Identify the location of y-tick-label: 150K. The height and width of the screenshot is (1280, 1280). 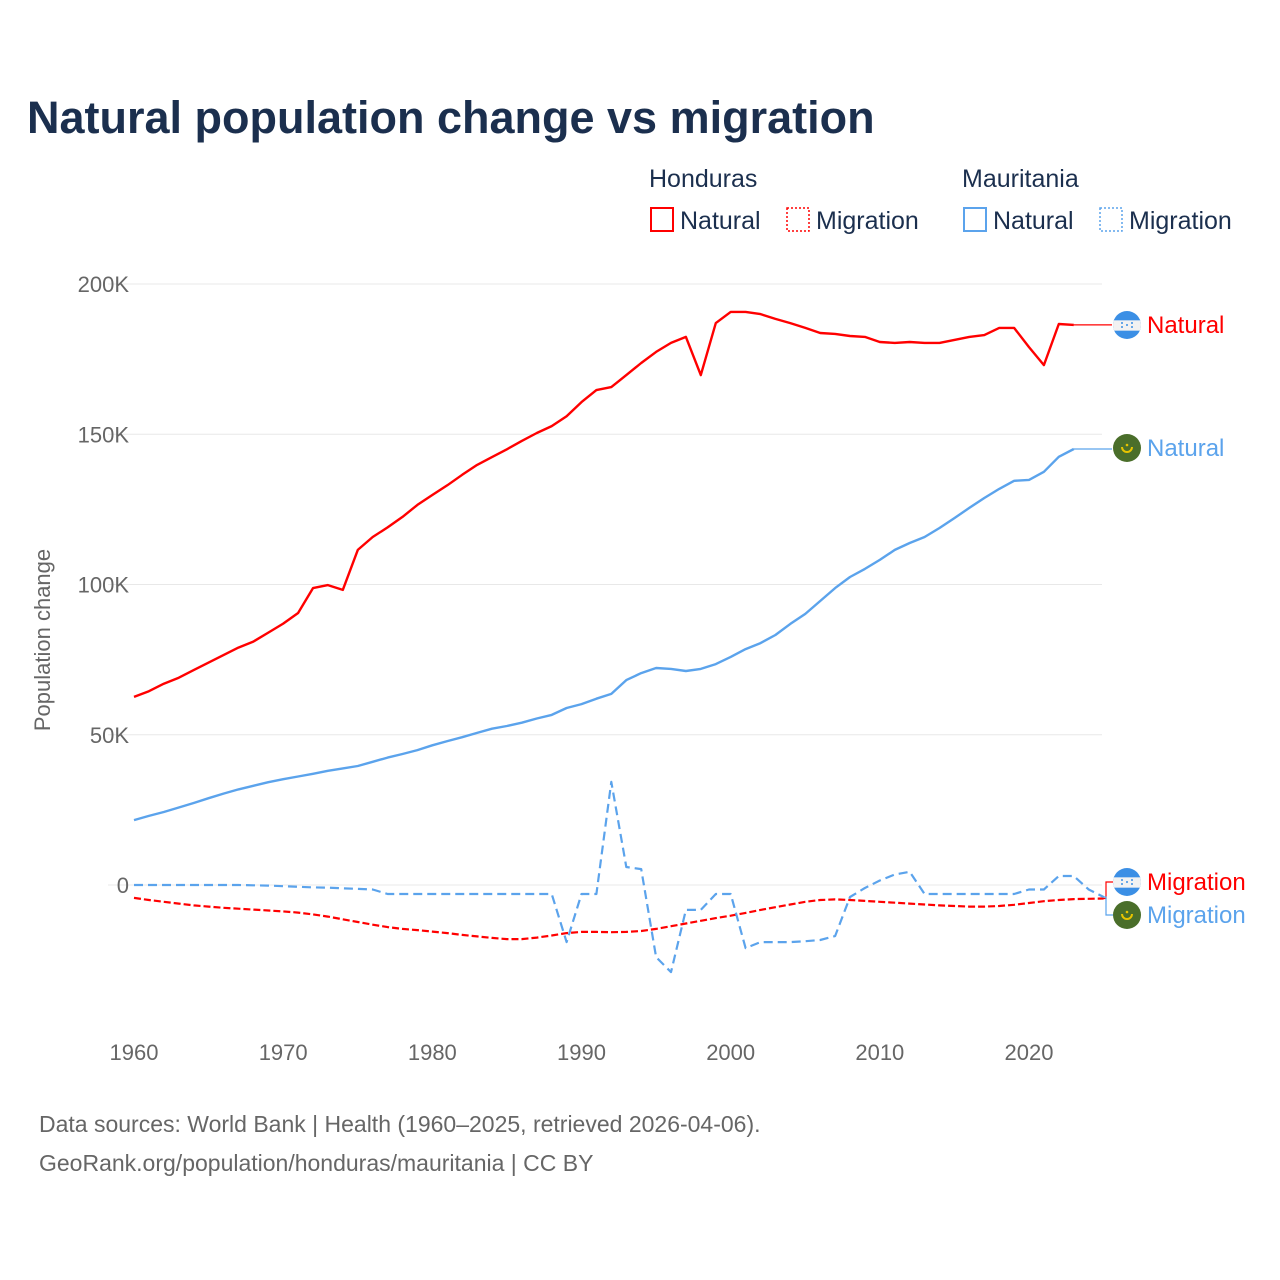
(104, 434).